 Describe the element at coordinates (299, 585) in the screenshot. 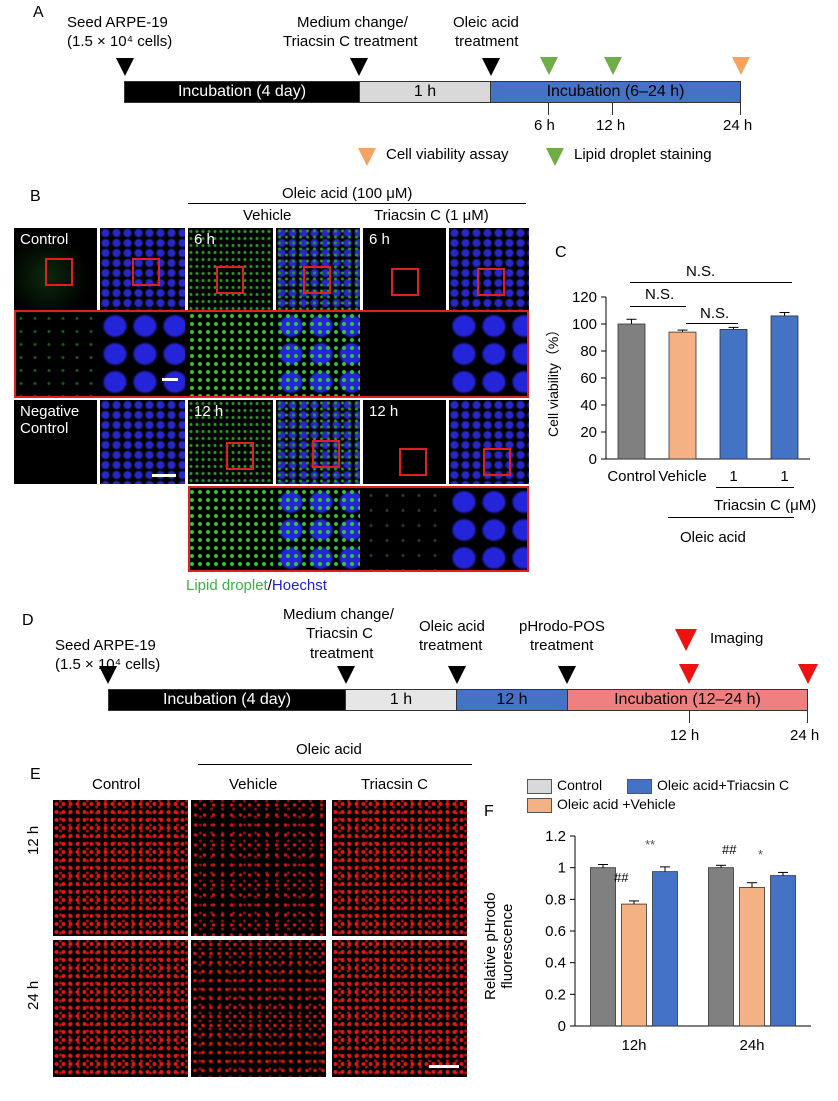

I see `caption-hoechst: Hoechst` at that location.